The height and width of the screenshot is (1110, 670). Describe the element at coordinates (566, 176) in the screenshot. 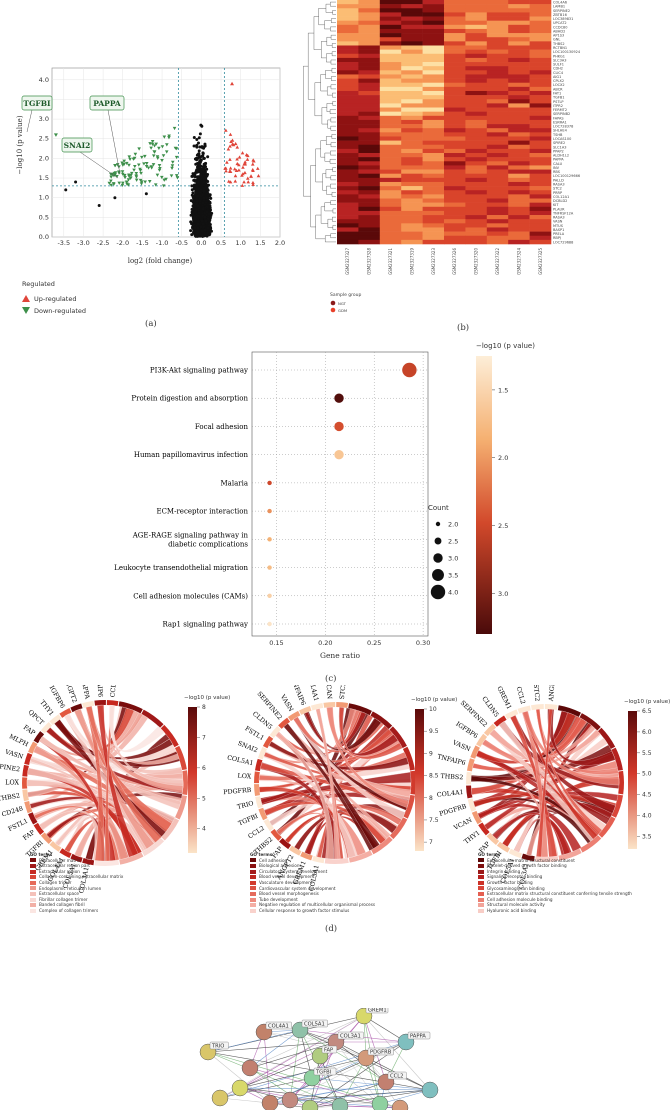

I see `gene-label: LOC100129666` at that location.